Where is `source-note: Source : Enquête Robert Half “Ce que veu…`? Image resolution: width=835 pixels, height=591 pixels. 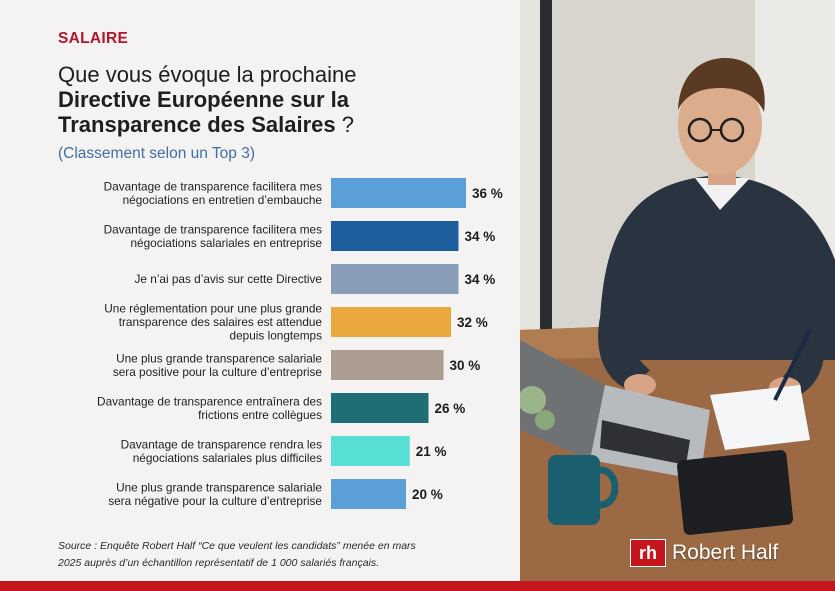 source-note: Source : Enquête Robert Half “Ce que veu… is located at coordinates (278, 555).